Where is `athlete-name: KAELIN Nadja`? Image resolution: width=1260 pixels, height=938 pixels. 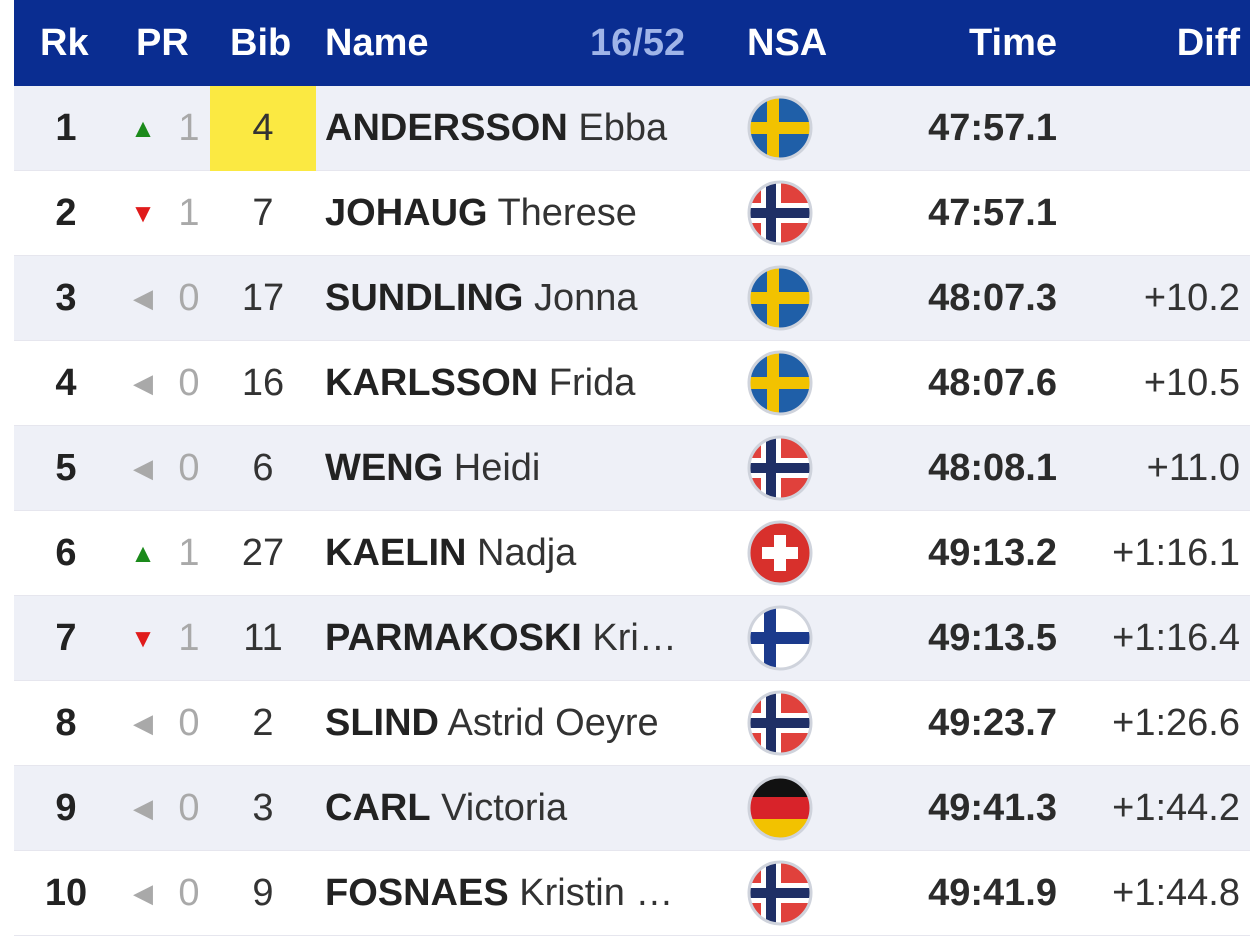
athlete-name: KAELIN Nadja is located at coordinates (525, 553).